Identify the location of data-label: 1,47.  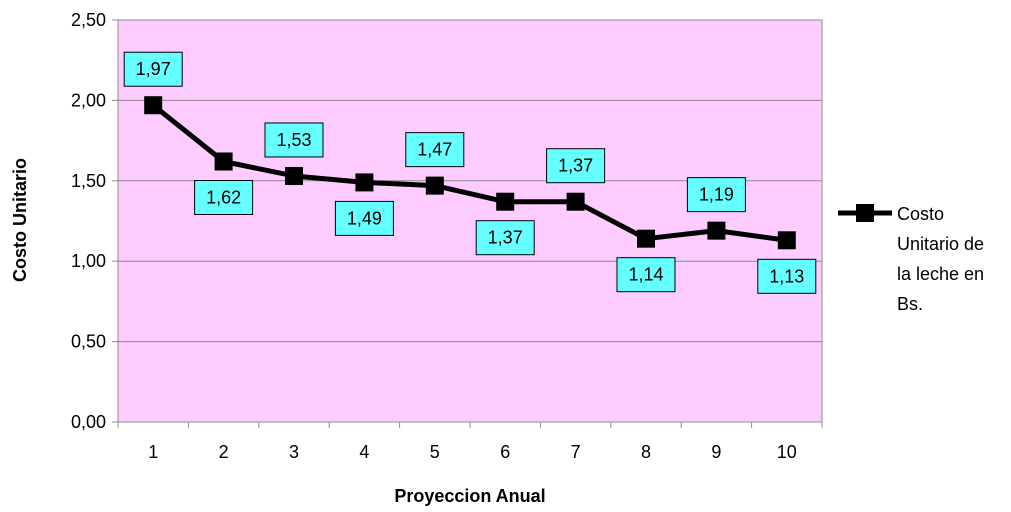
(435, 150).